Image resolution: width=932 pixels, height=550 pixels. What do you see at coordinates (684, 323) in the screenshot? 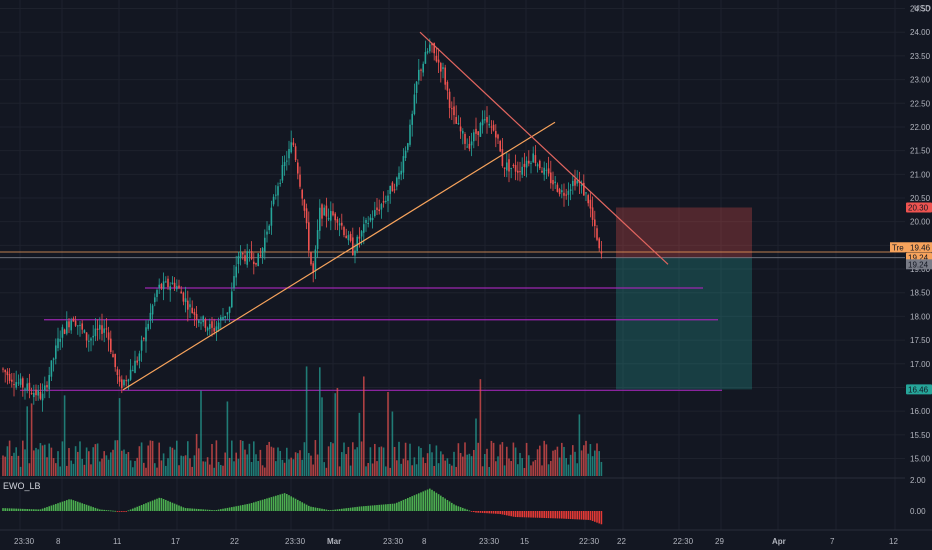
I see `reward-zone` at bounding box center [684, 323].